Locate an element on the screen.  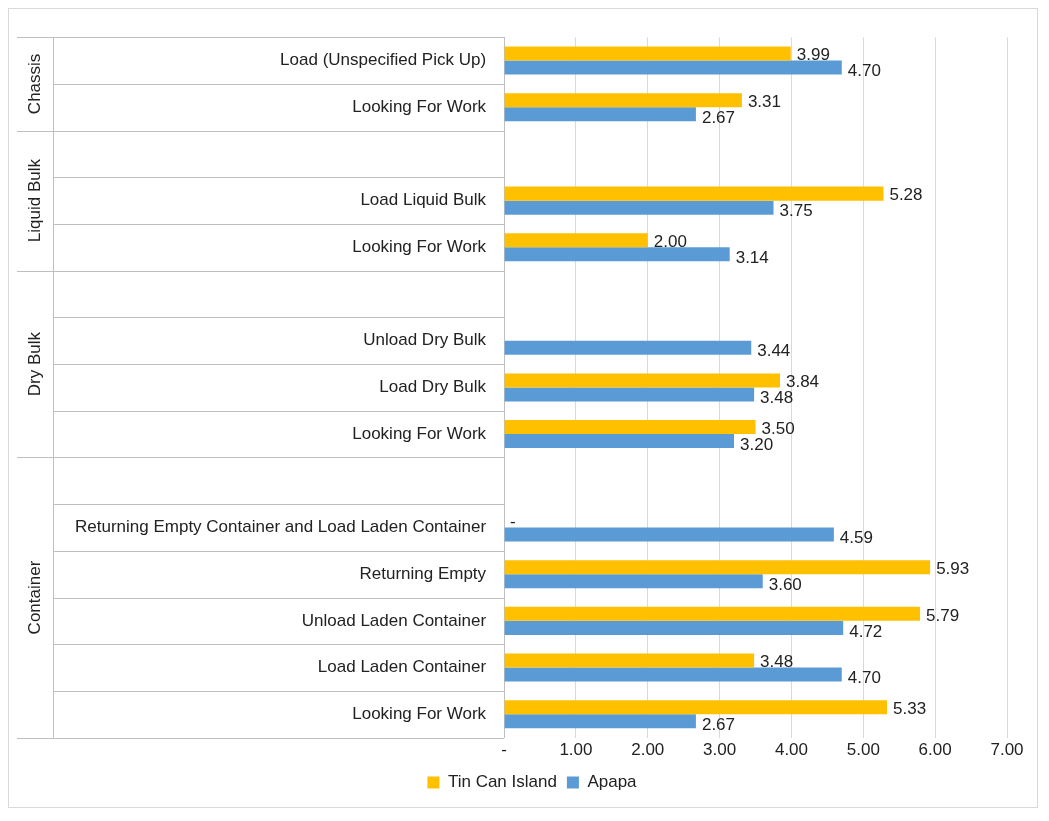
y-tick-label: Load (Unspecified Pick Up) is located at coordinates (383, 60).